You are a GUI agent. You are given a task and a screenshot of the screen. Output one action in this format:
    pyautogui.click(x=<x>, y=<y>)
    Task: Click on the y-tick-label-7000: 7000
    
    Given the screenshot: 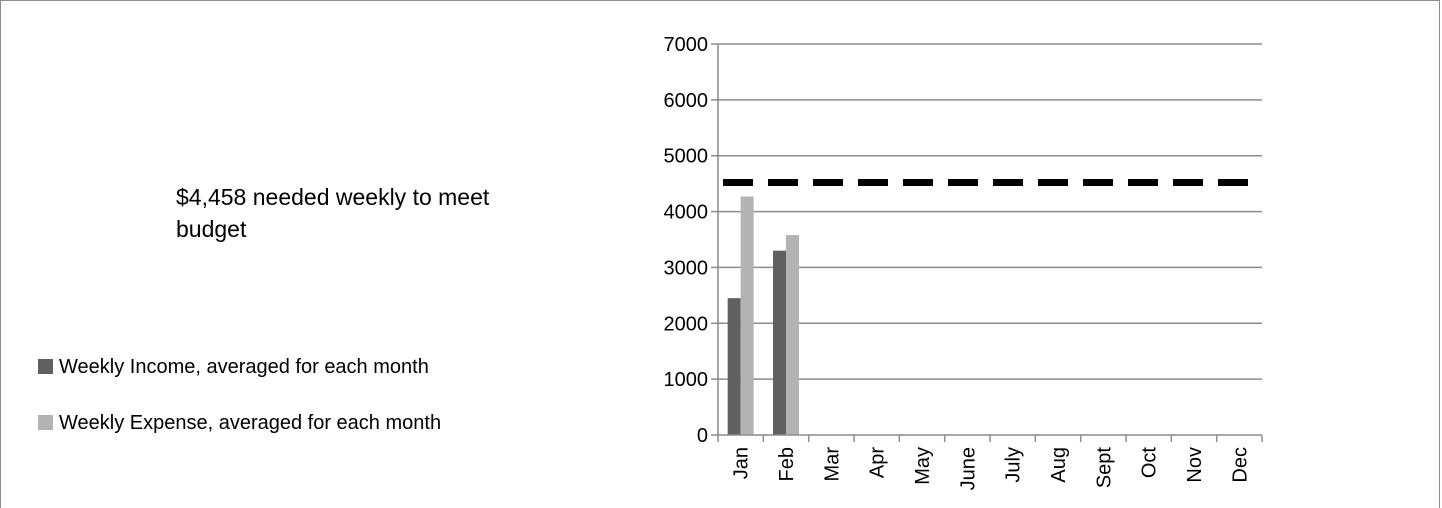 What is the action you would take?
    pyautogui.click(x=686, y=45)
    